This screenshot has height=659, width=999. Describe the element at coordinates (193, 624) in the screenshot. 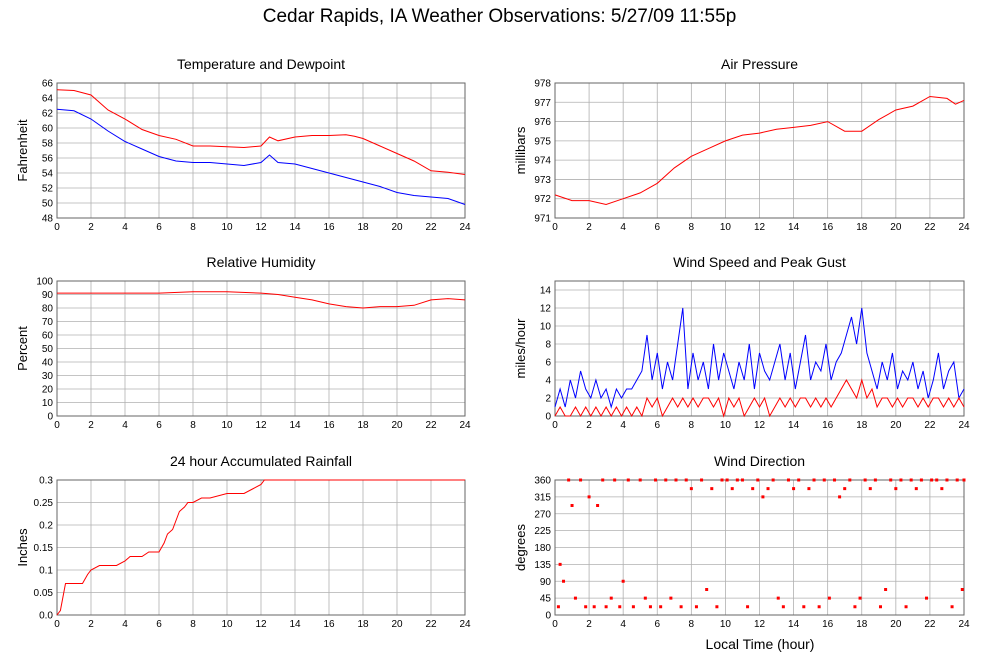

I see `rain-x-tick-label: 8` at that location.